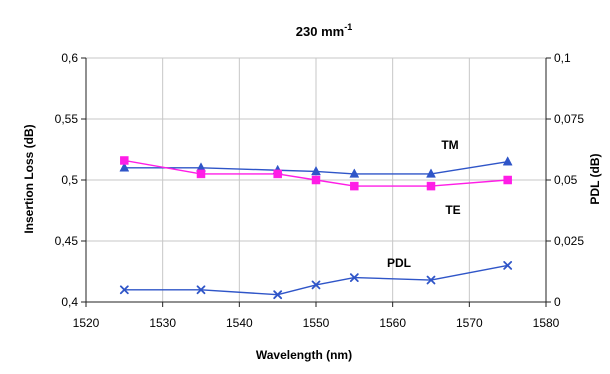 The width and height of the screenshot is (610, 374). What do you see at coordinates (29, 178) in the screenshot?
I see `left-y-axis-title: Insertion Loss (dB)` at bounding box center [29, 178].